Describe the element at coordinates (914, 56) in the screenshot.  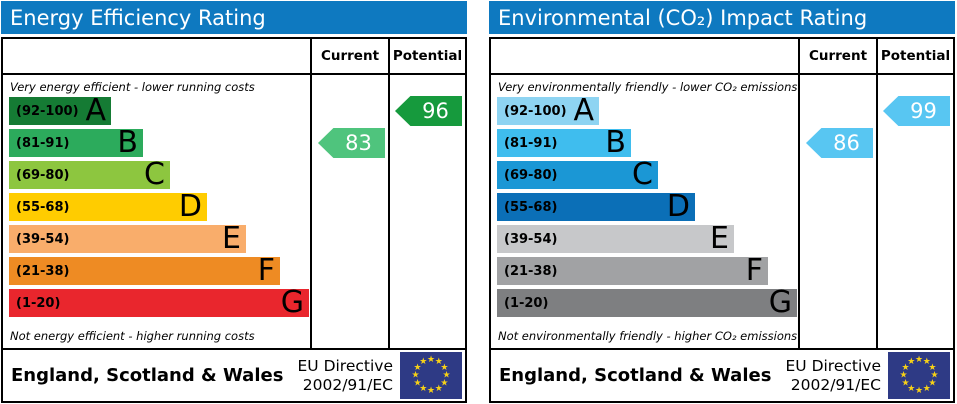
I see `environmental-potential-column-header: Potential` at that location.